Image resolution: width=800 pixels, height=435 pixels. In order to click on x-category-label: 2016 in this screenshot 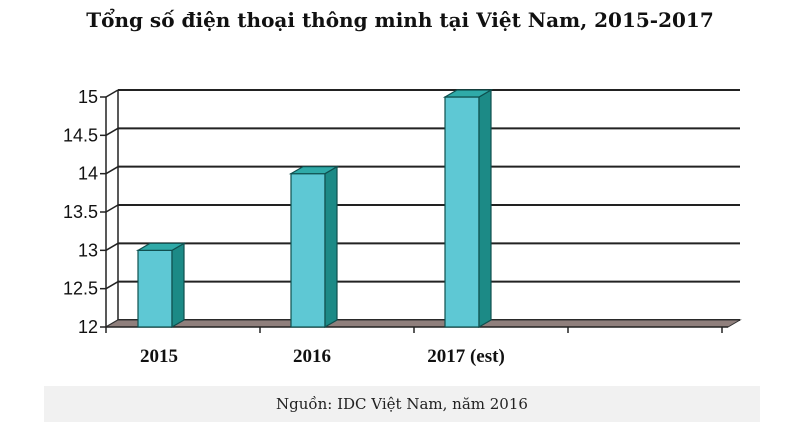, I will do `click(312, 356)`.